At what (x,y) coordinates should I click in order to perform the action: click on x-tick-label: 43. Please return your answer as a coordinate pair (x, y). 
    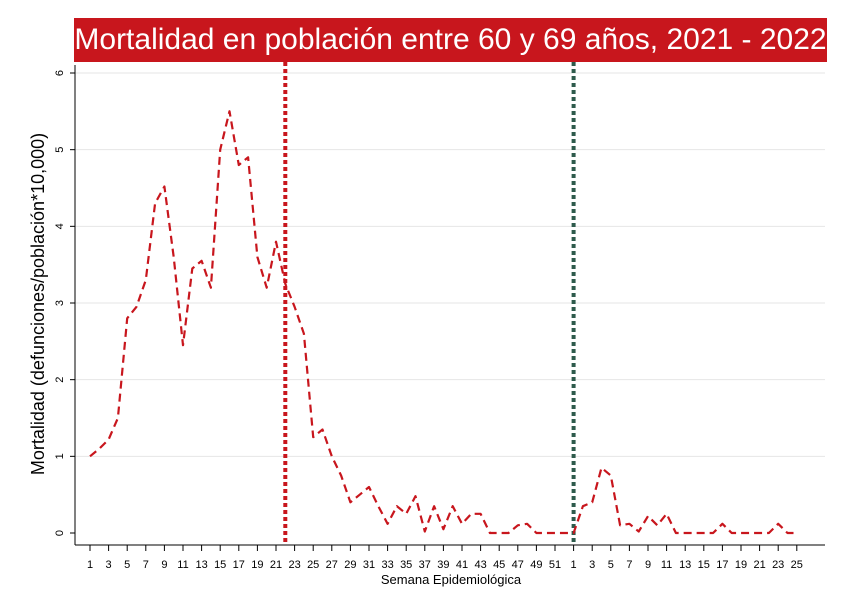
    Looking at the image, I should click on (480, 565).